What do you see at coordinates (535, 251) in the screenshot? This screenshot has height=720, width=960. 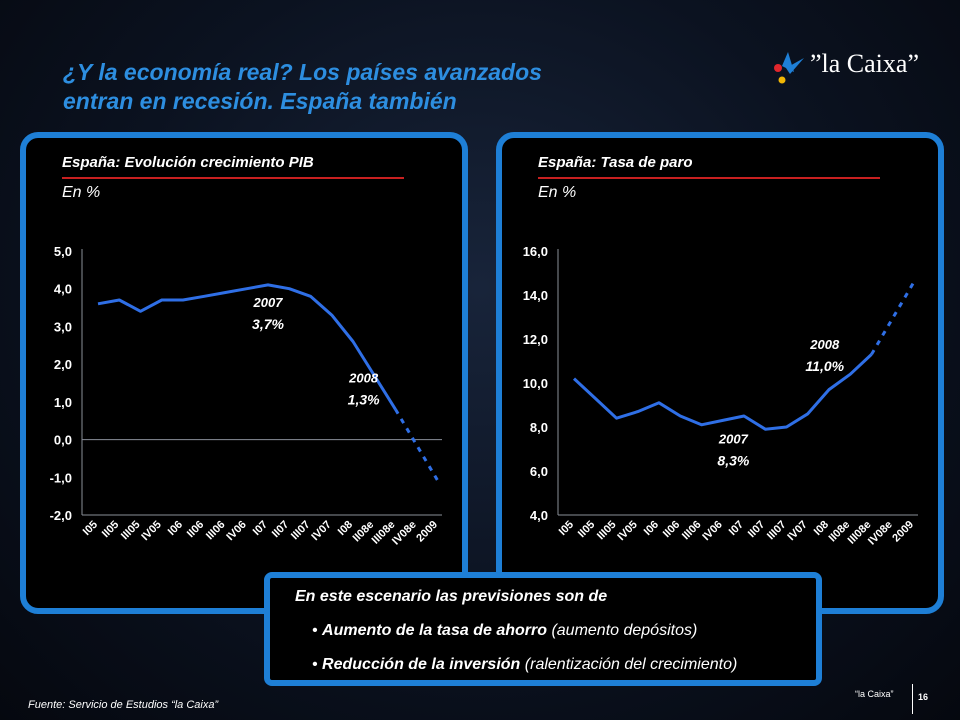 I see `y-tick-label: 16,0` at bounding box center [535, 251].